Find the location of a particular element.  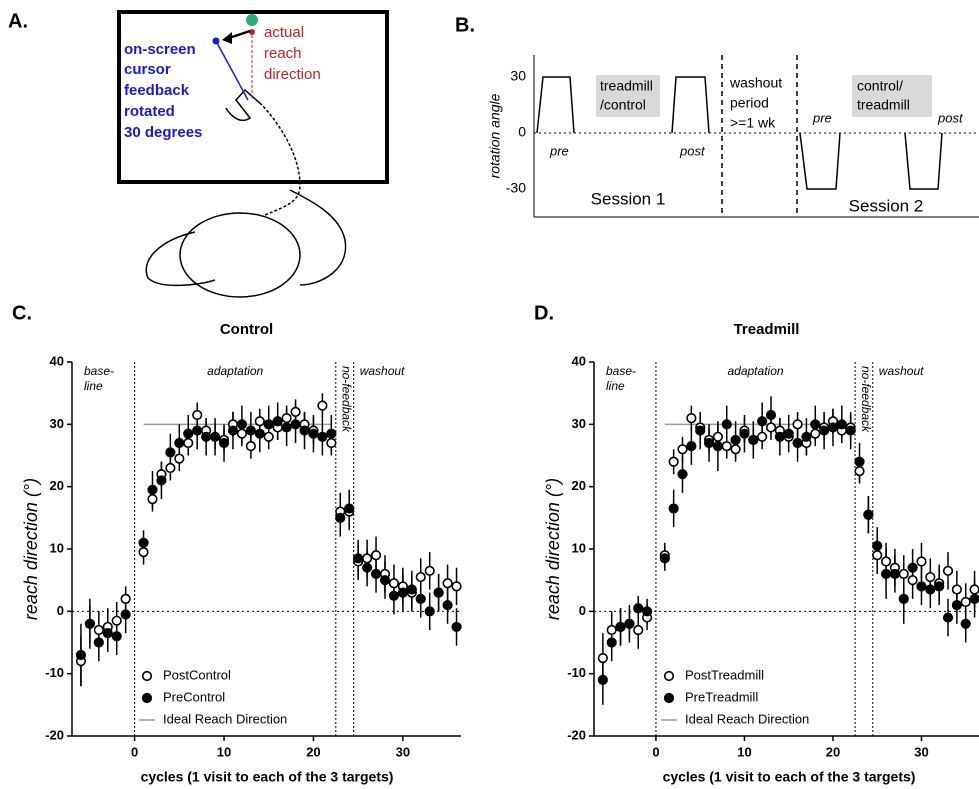

reach-text: direction is located at coordinates (292, 74).